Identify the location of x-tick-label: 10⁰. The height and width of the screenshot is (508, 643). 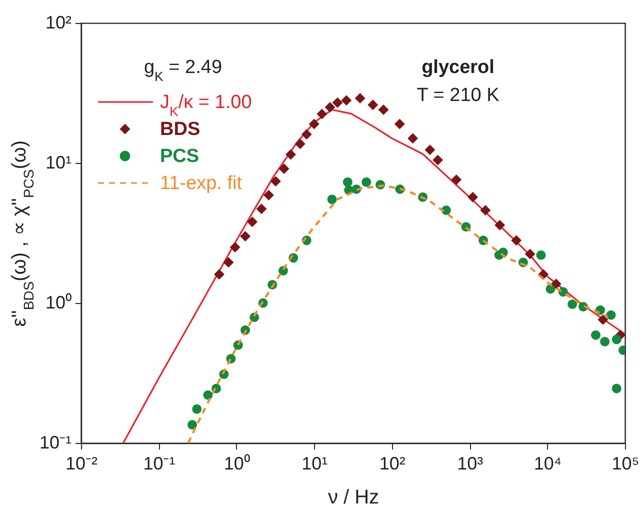
(237, 464).